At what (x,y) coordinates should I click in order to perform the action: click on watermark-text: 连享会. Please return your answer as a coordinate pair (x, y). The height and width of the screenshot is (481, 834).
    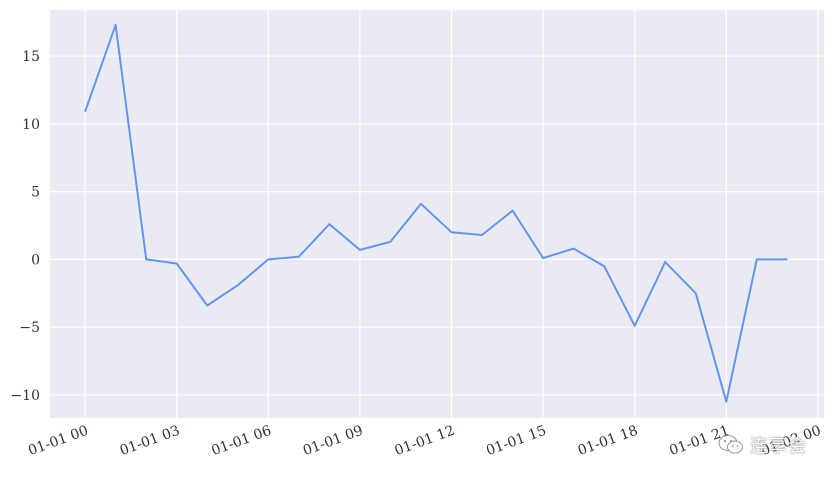
    Looking at the image, I should click on (778, 446).